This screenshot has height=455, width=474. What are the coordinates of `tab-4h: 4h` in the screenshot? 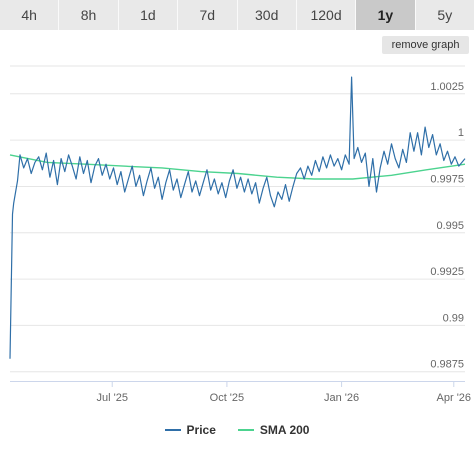 It's located at (30, 15).